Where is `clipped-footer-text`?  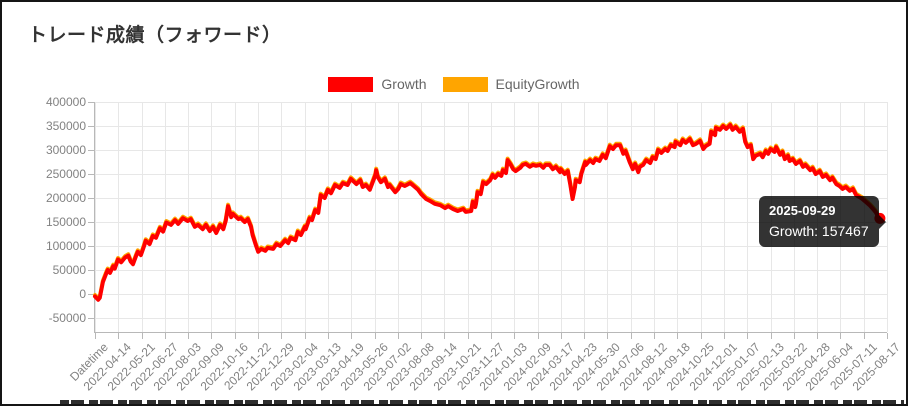 clipped-footer-text is located at coordinates (482, 402).